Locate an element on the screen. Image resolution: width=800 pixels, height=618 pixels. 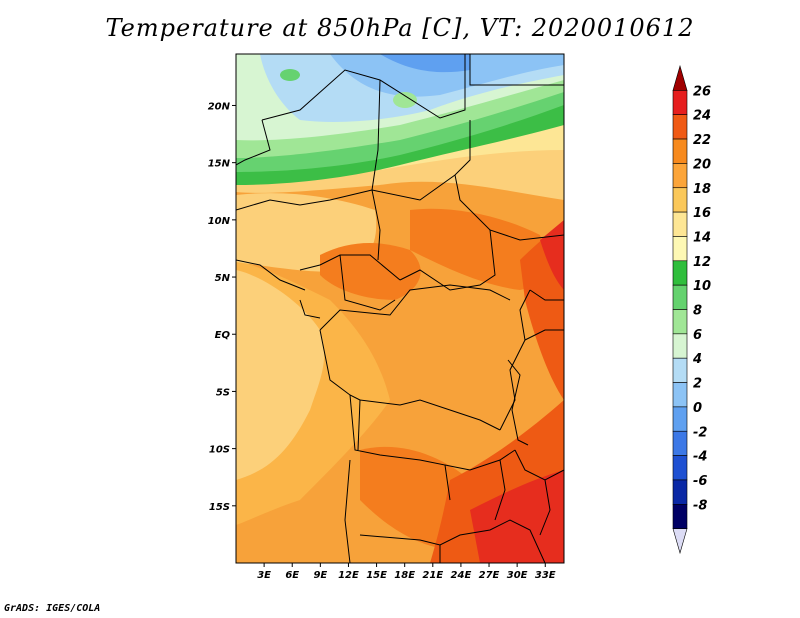
colorbar-label: -4 is located at coordinates (700, 457).